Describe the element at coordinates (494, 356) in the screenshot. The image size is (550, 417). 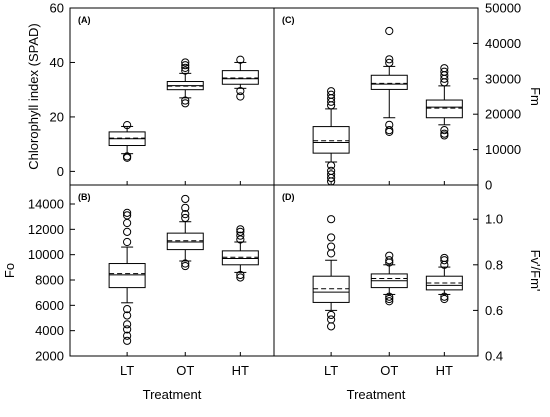
I see `y-tick-label: 0.4` at that location.